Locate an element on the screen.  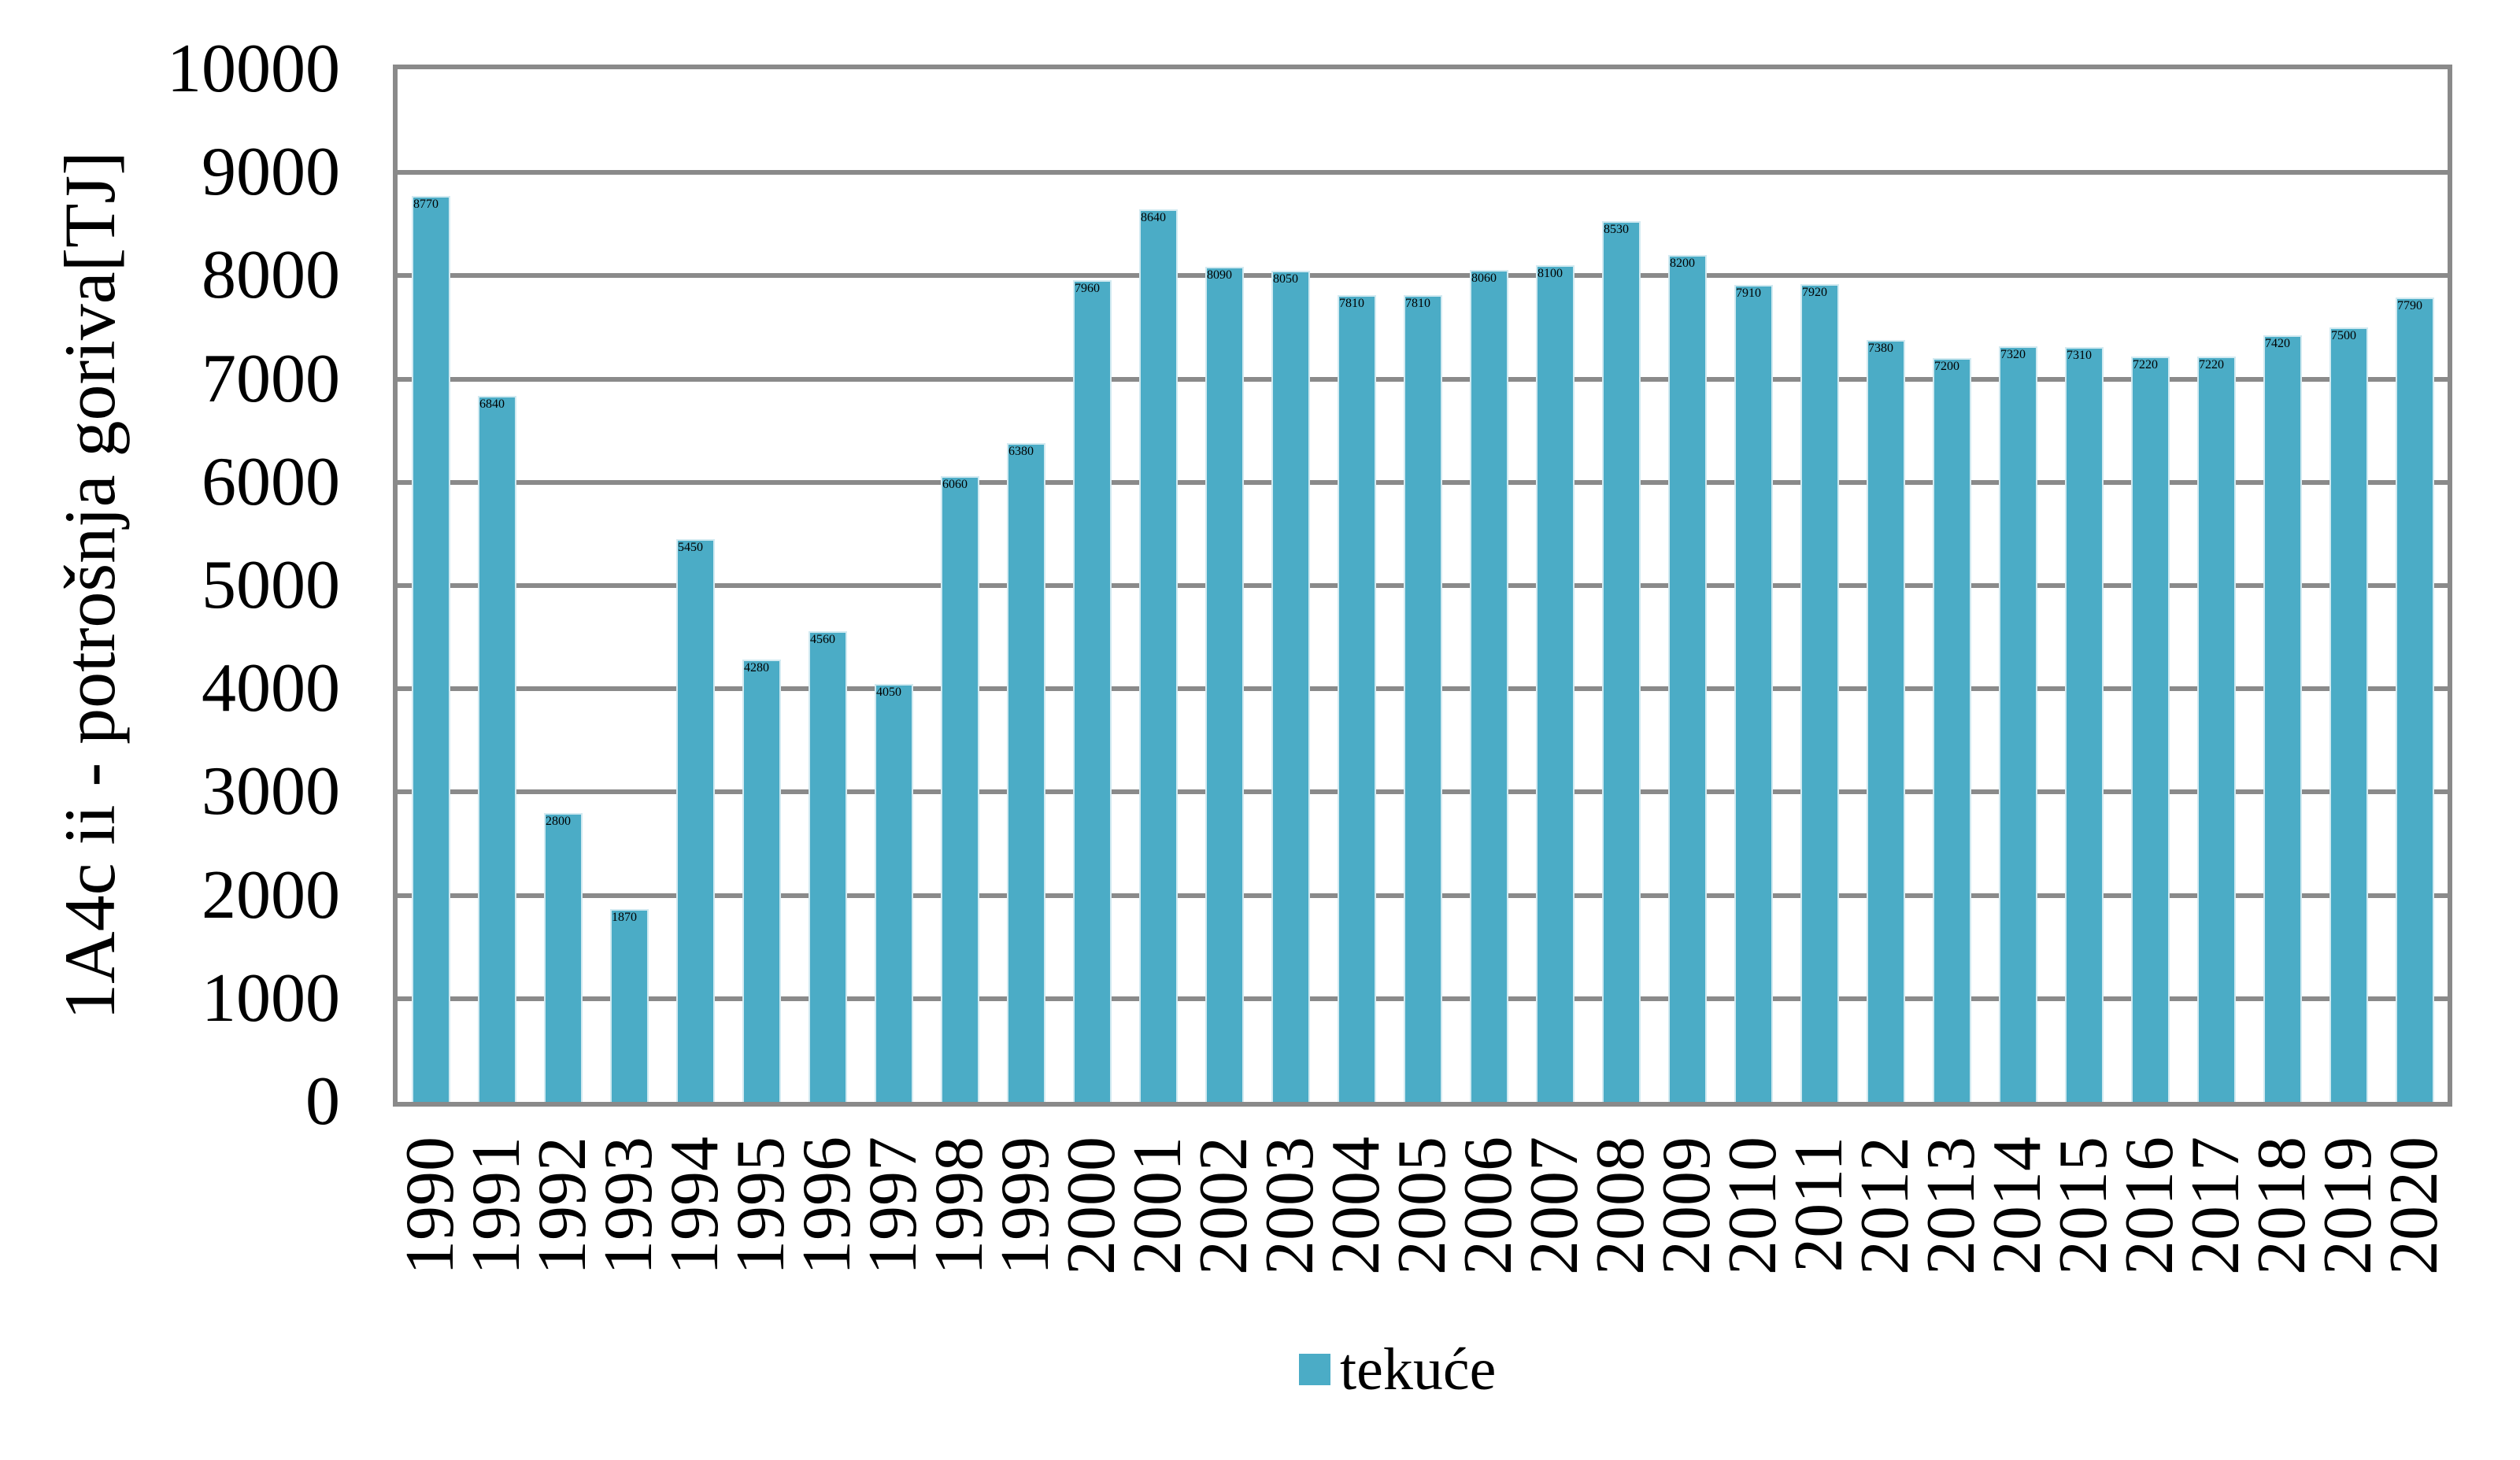
x-tick-label-2010: 2010 is located at coordinates (1753, 1206).